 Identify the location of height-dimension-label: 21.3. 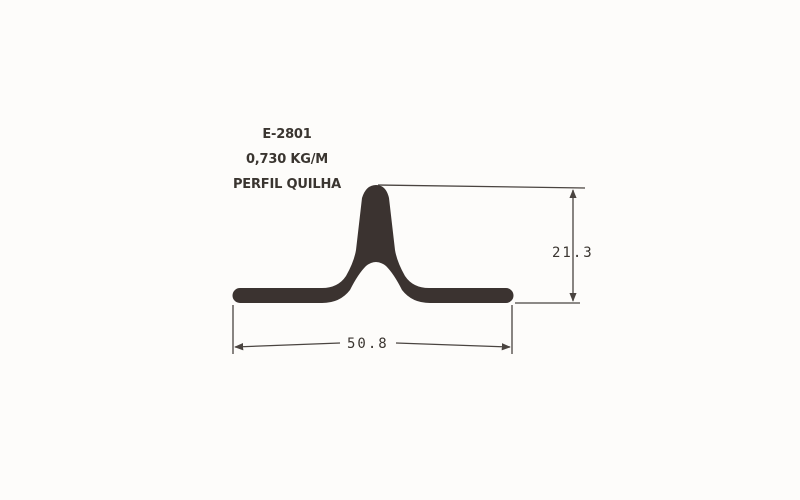
(573, 253).